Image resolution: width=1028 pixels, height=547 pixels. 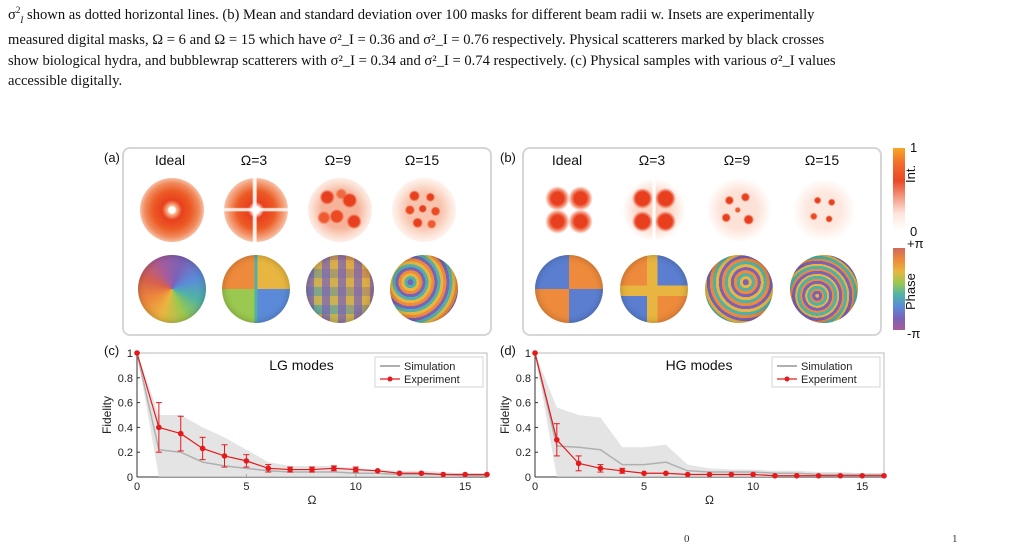 I want to click on lg-ytick-label: 1, so click(x=130, y=354).